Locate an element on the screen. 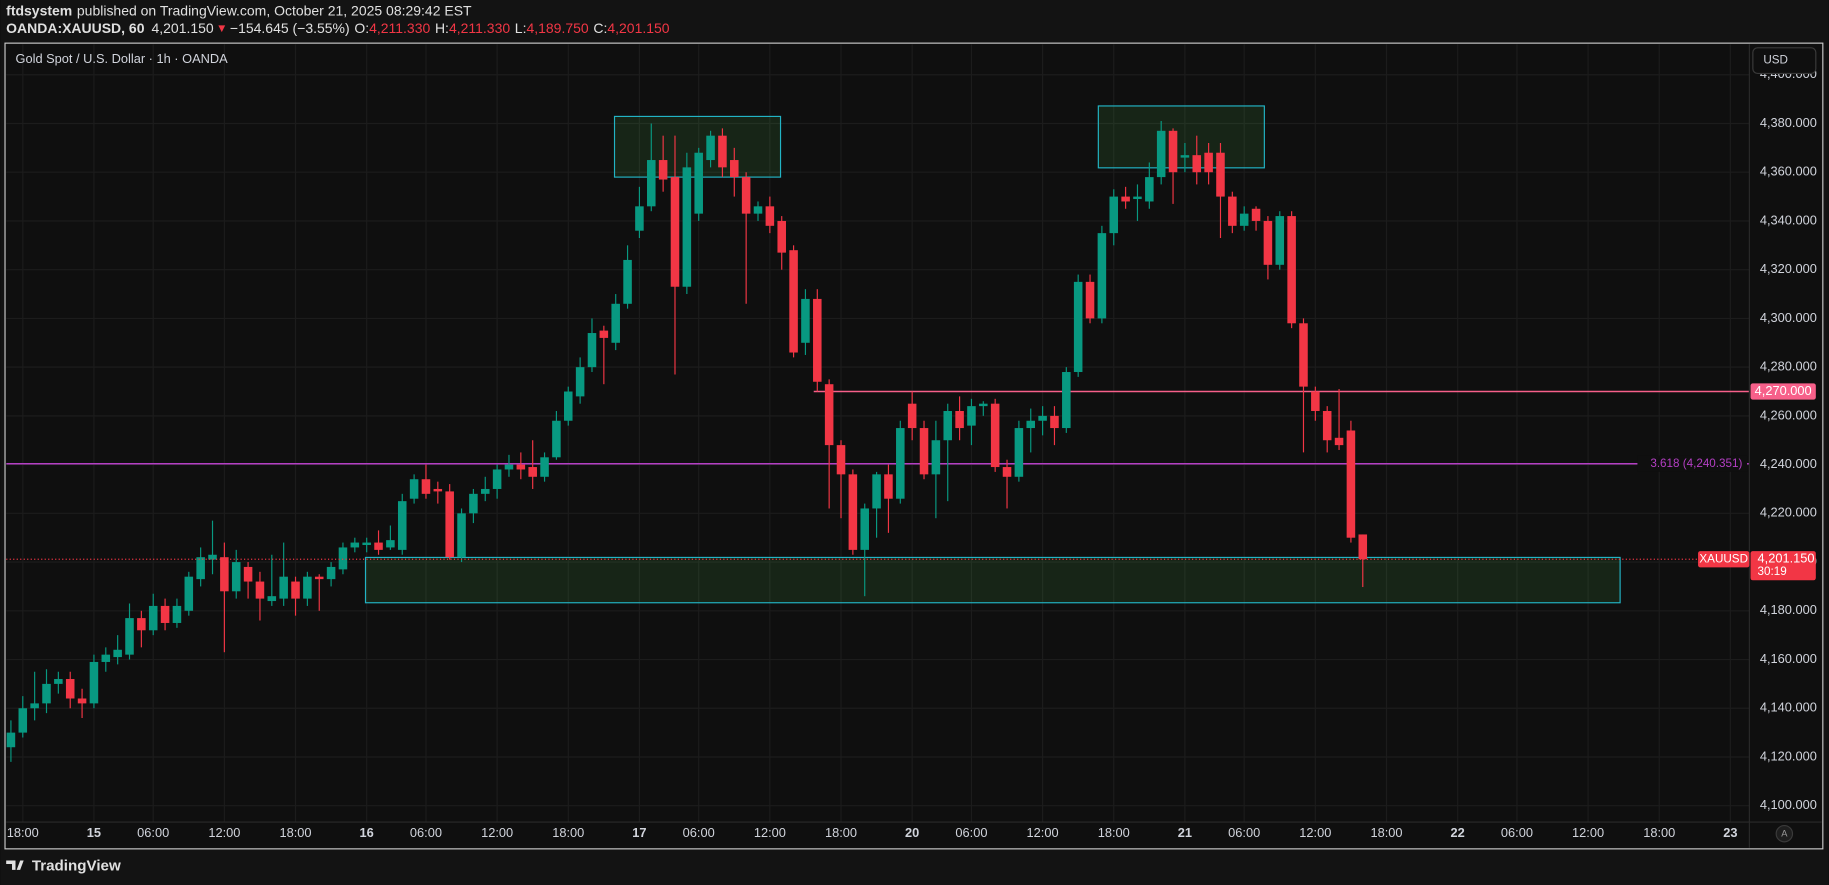  author: ftdsystem is located at coordinates (39, 10).